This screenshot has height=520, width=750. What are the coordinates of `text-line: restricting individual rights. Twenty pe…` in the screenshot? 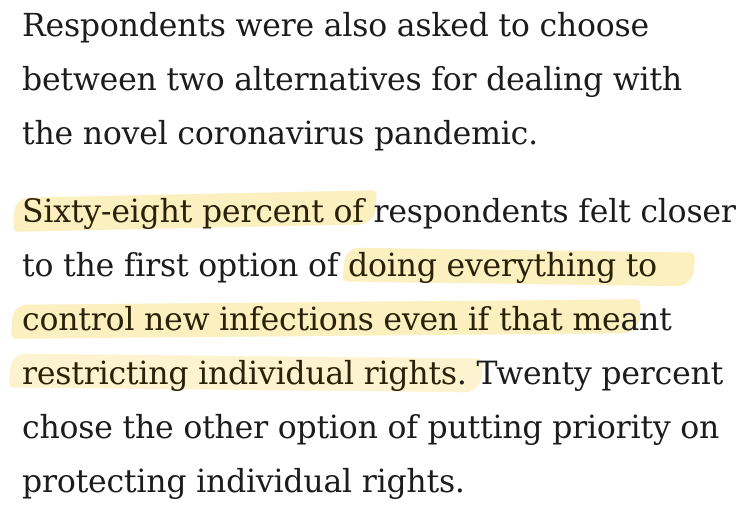 It's located at (373, 374).